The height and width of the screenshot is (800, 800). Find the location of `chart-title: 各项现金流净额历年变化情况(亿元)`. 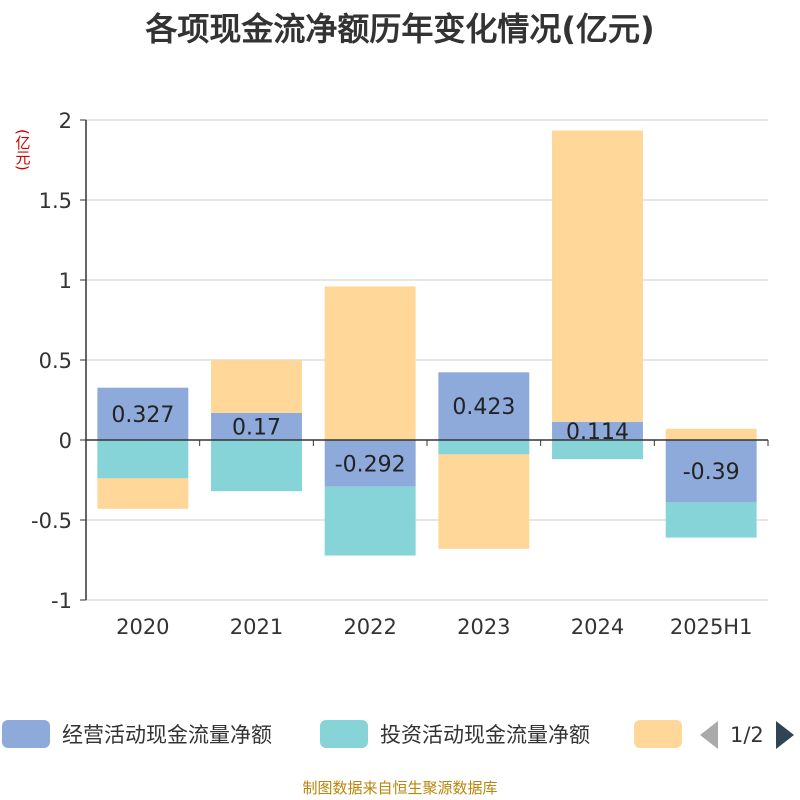

chart-title: 各项现金流净额历年变化情况(亿元) is located at coordinates (400, 29).